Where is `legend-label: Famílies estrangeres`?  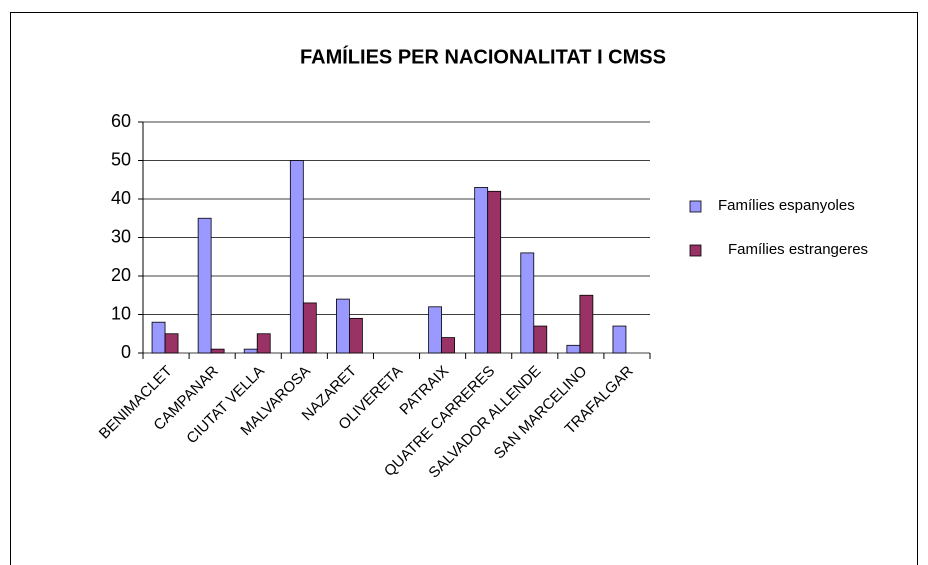 legend-label: Famílies estrangeres is located at coordinates (798, 249).